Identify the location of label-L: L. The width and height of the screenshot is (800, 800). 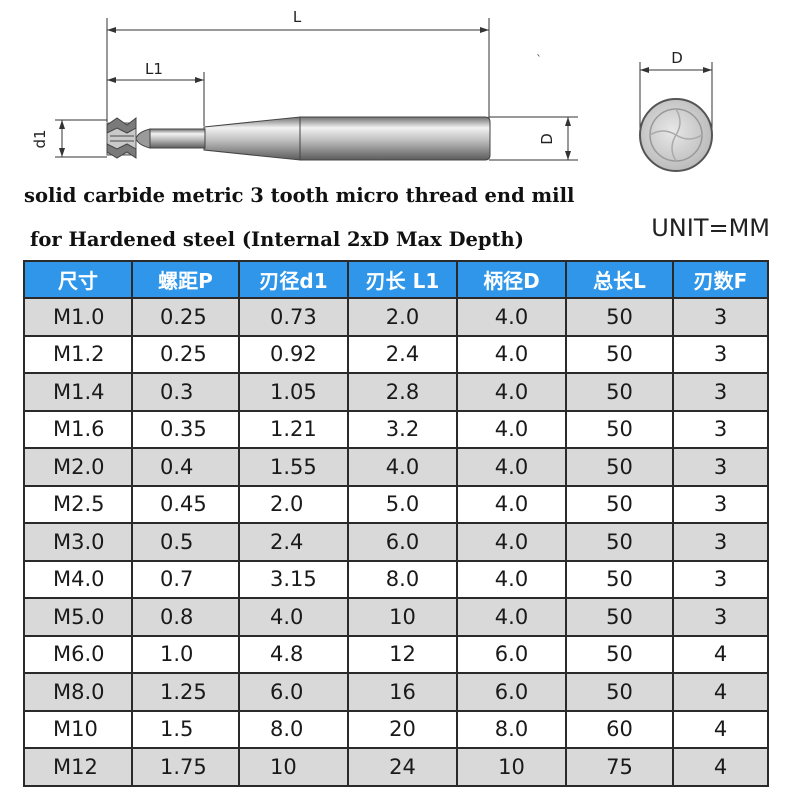
(297, 17).